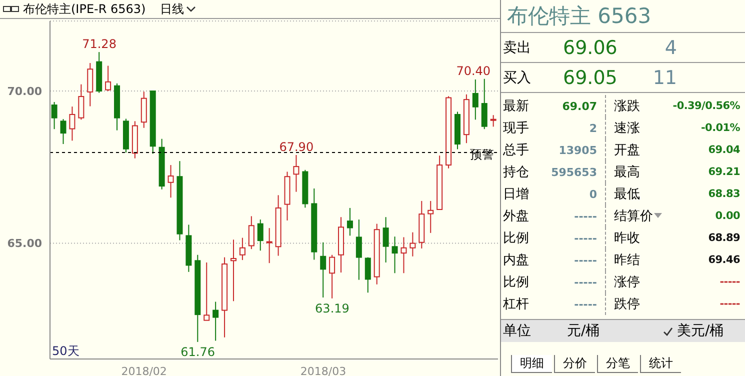  Describe the element at coordinates (627, 194) in the screenshot. I see `text: 最低` at that location.